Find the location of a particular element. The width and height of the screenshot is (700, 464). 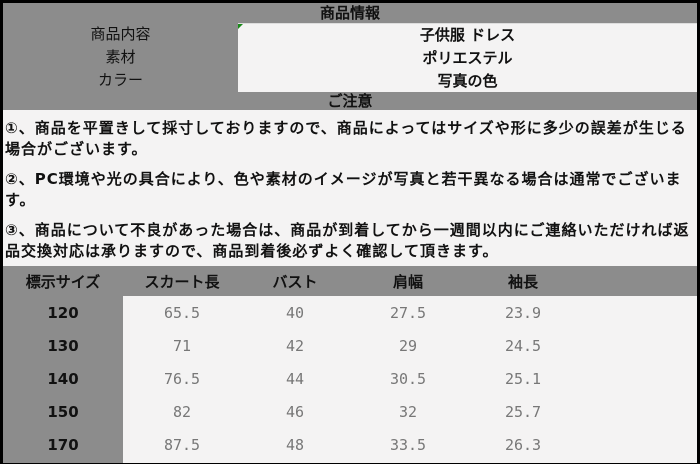

table-cell: 25.1 is located at coordinates (523, 378).